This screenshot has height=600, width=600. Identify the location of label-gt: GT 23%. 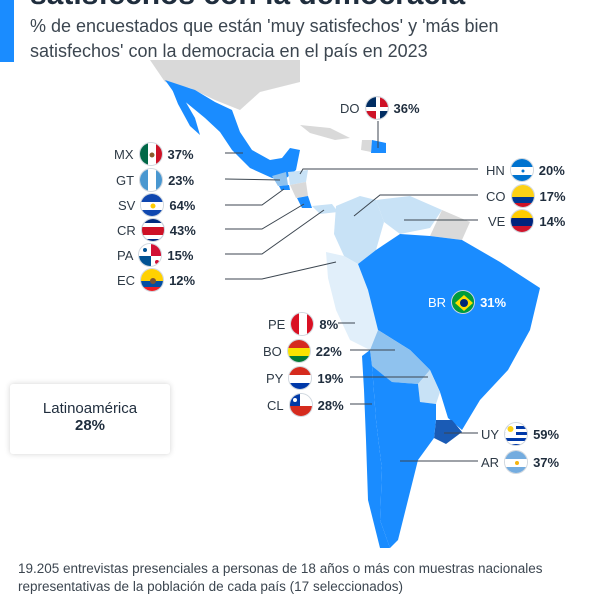
(155, 180).